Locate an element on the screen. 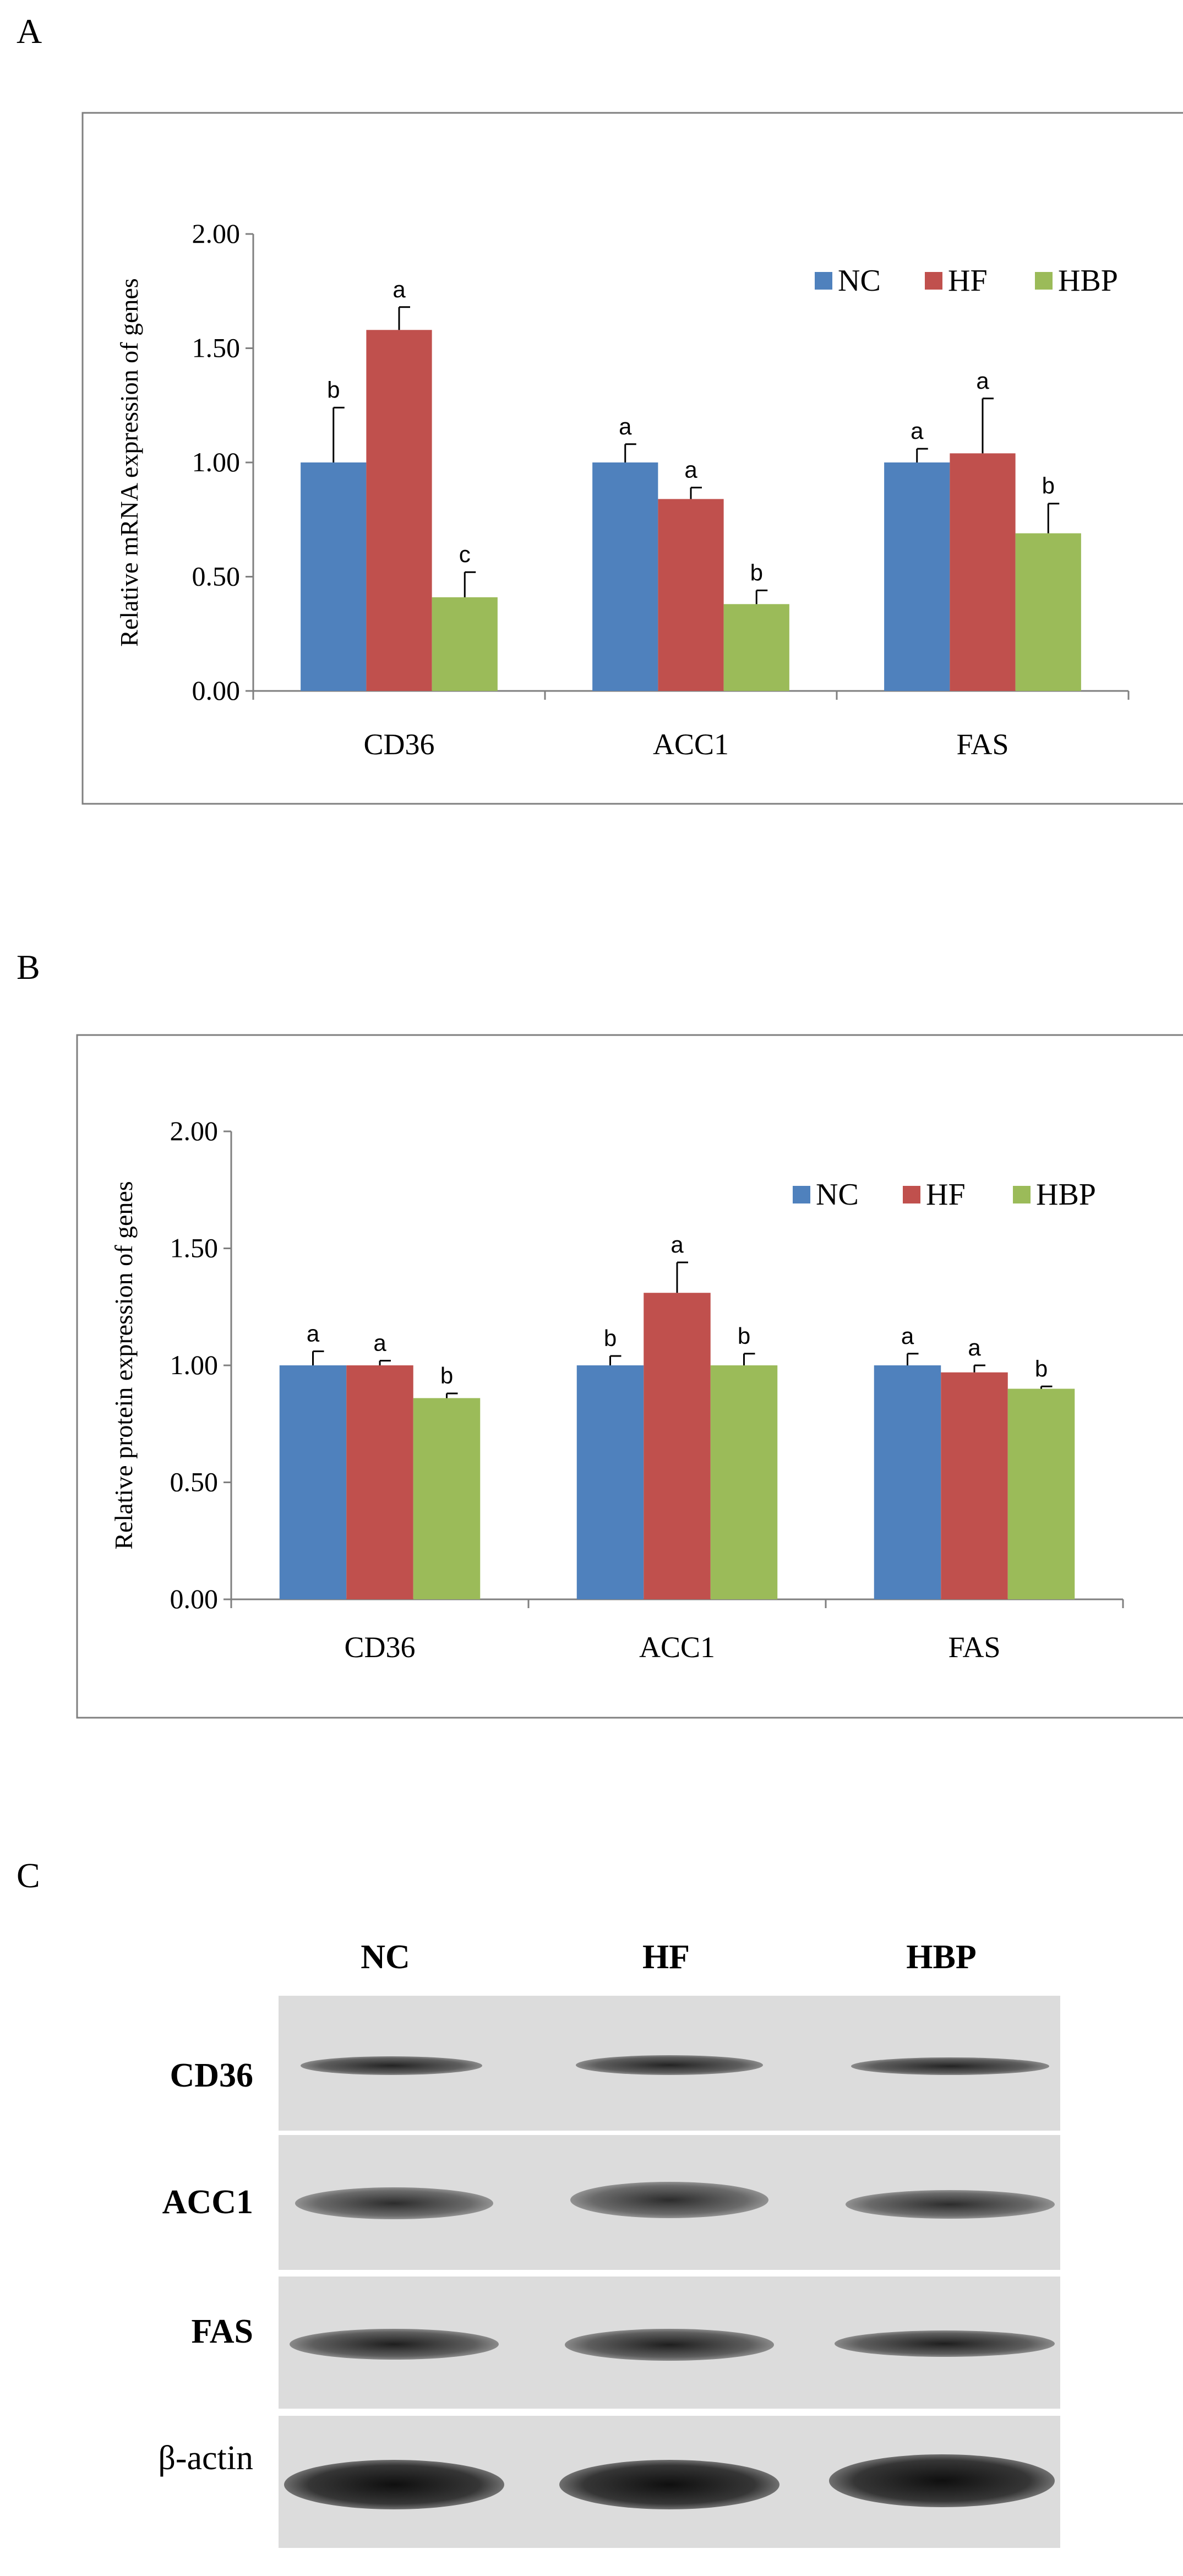 This screenshot has height=2576, width=1183. blot-row-label-acc1: ACC1 is located at coordinates (207, 2202).